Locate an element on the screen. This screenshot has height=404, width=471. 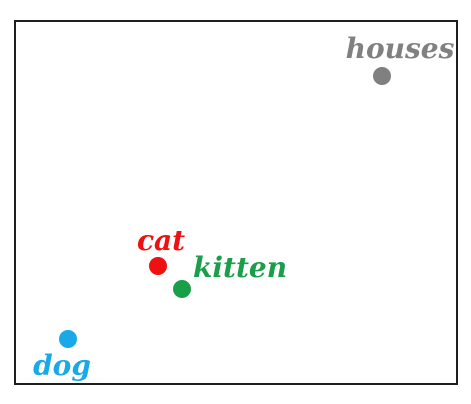
cat-dot is located at coordinates (158, 266).